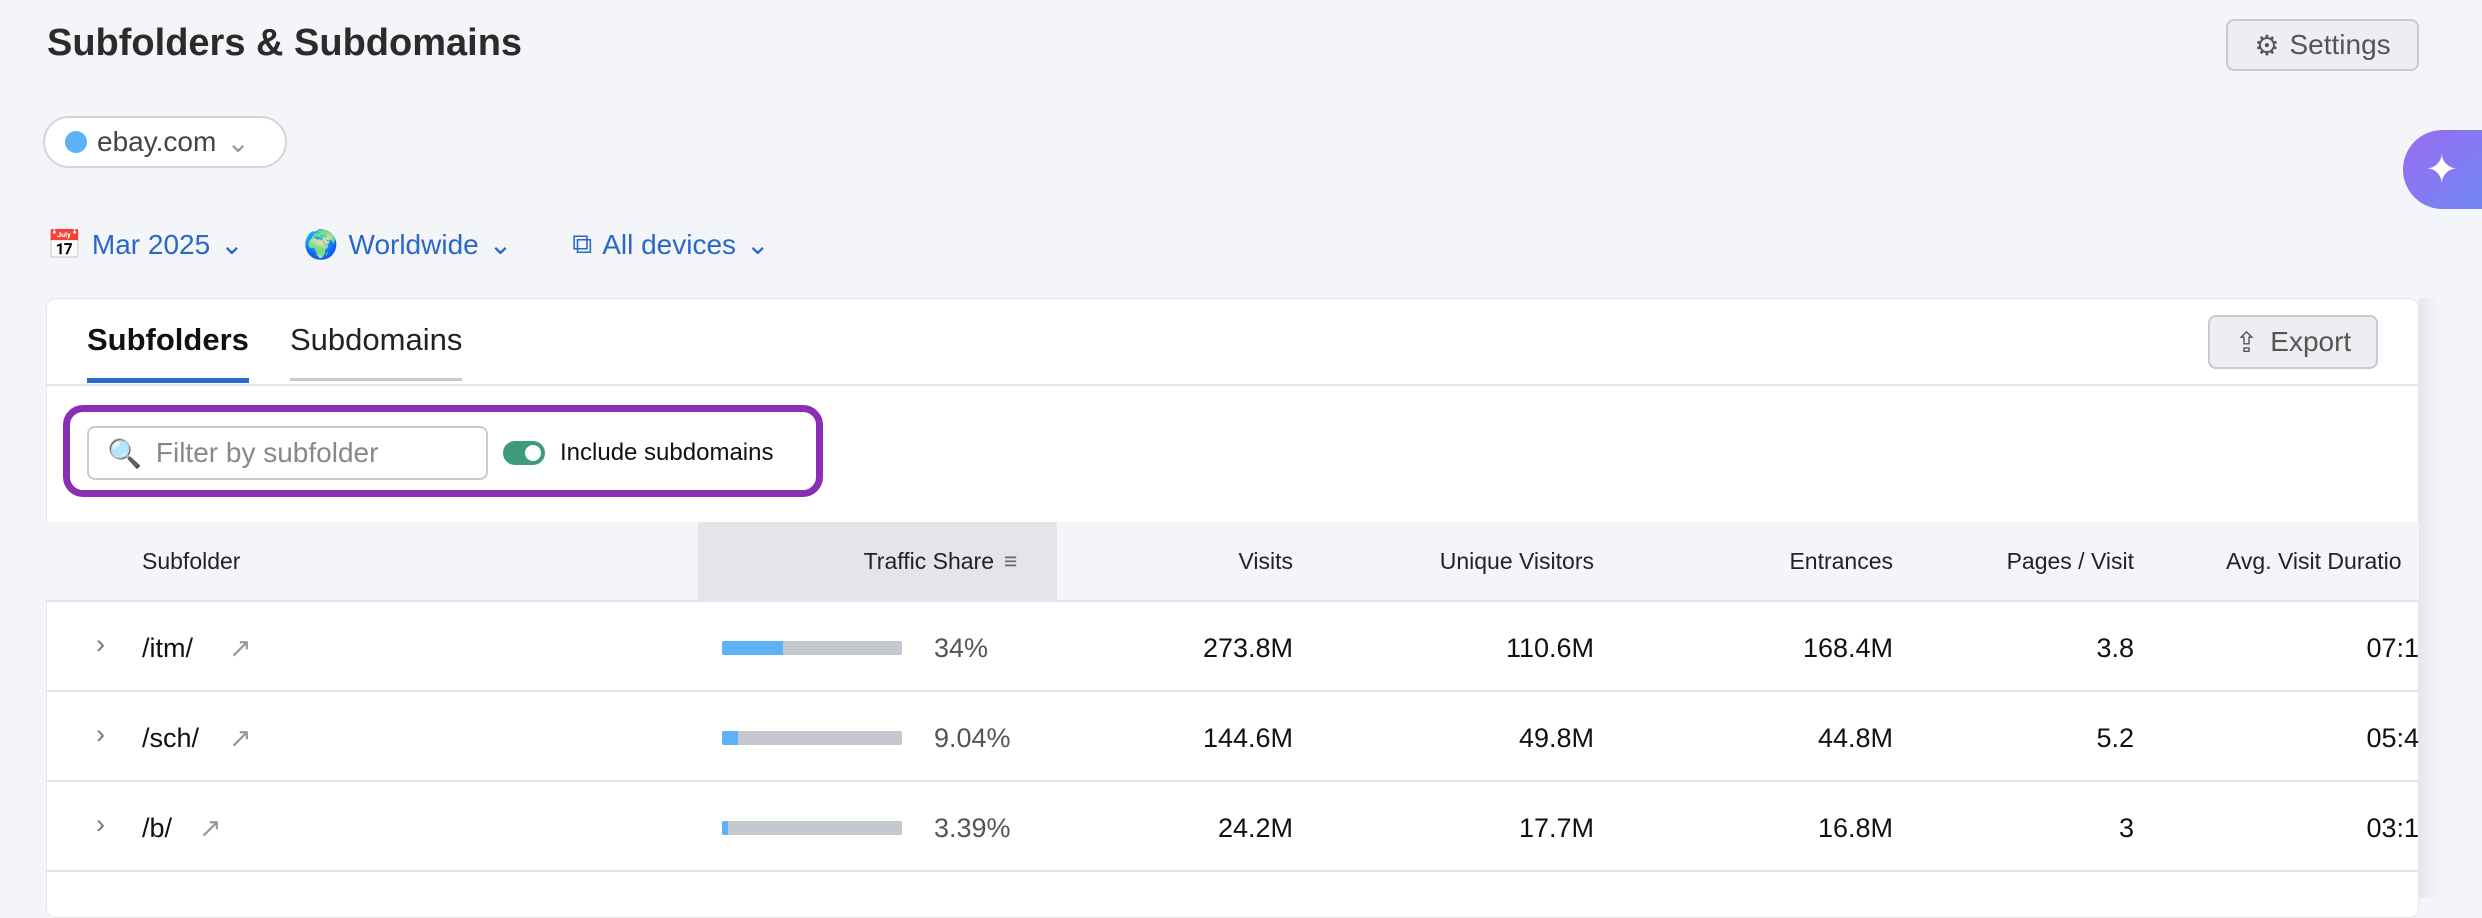 The image size is (2482, 918). What do you see at coordinates (168, 352) in the screenshot?
I see `tab-subfolders: Subfolders` at bounding box center [168, 352].